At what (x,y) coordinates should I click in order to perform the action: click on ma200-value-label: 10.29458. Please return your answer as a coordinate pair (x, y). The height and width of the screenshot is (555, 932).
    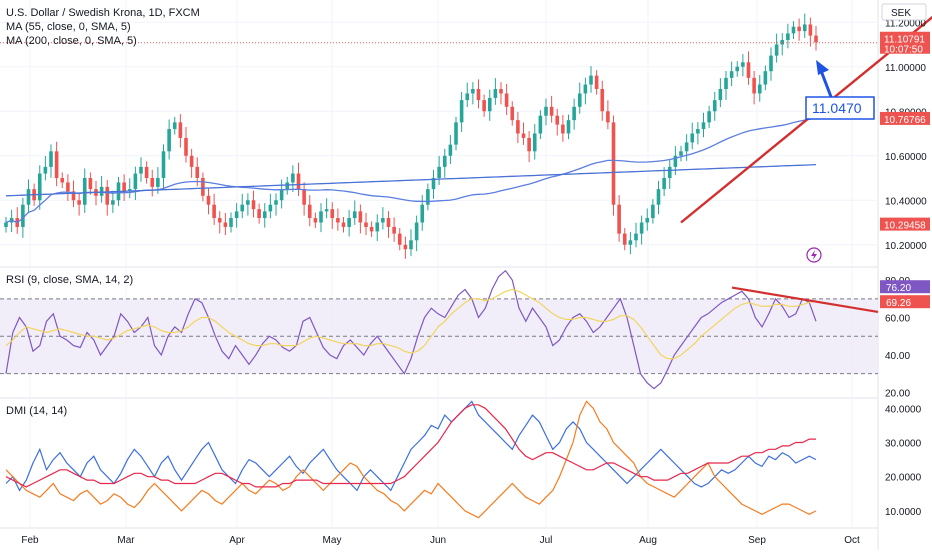
    Looking at the image, I should click on (905, 226).